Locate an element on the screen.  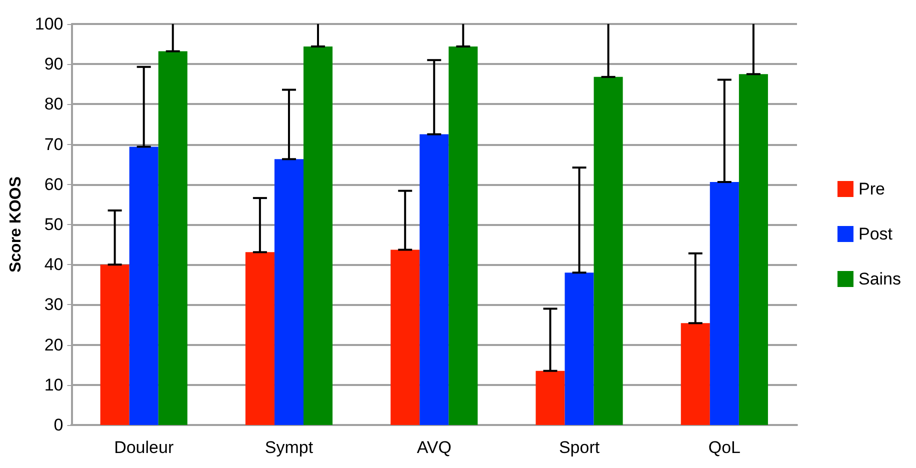
y-tick-label: 50 is located at coordinates (54, 224).